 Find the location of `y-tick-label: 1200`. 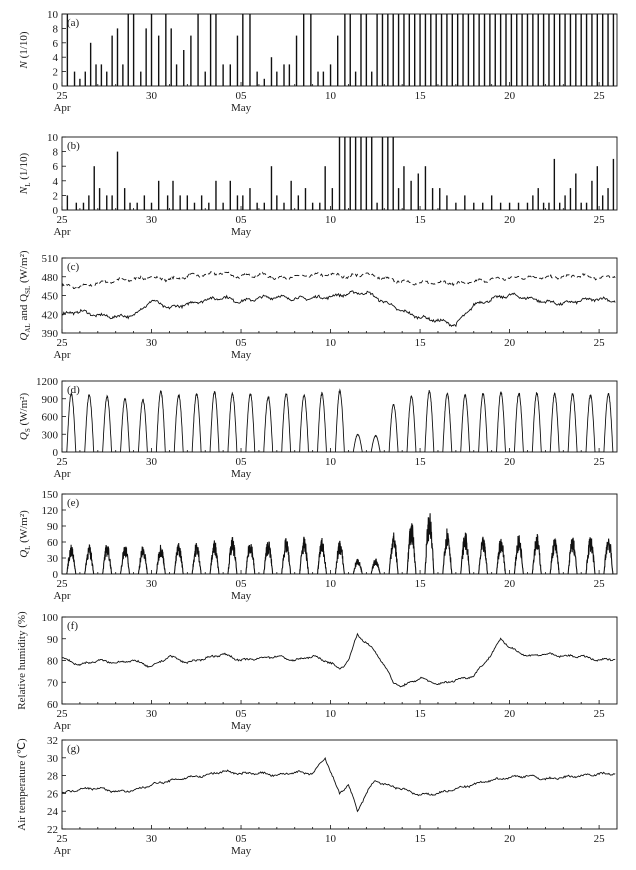

y-tick-label: 1200 is located at coordinates (47, 382).